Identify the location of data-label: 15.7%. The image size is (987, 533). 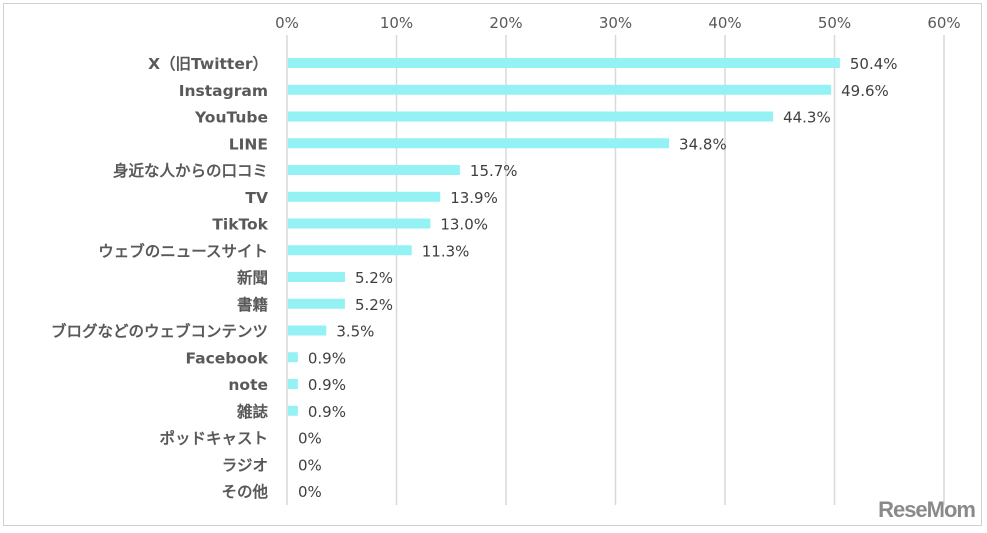
(494, 171).